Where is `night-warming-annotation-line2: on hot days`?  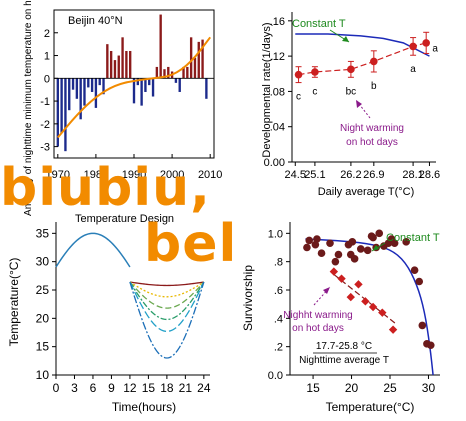 night-warming-annotation-line2: on hot days is located at coordinates (372, 142).